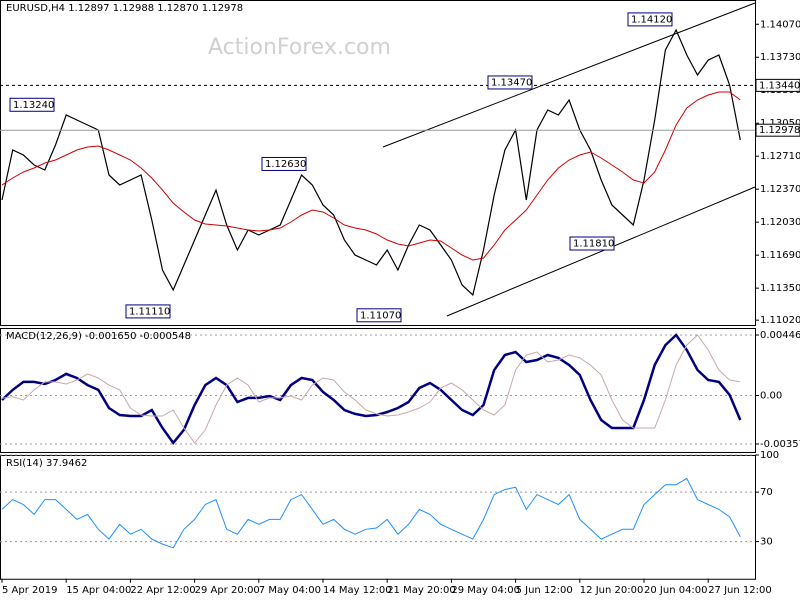 The width and height of the screenshot is (800, 600). Describe the element at coordinates (46, 463) in the screenshot. I see `panel-title: RSI(14) 37.9462` at that location.